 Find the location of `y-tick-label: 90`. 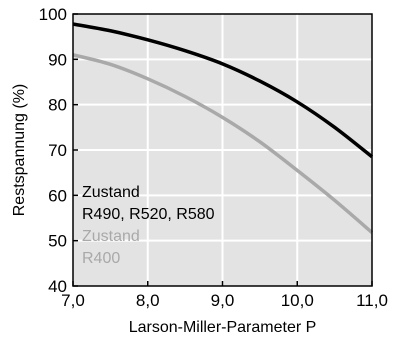

y-tick-label: 90 is located at coordinates (57, 59).